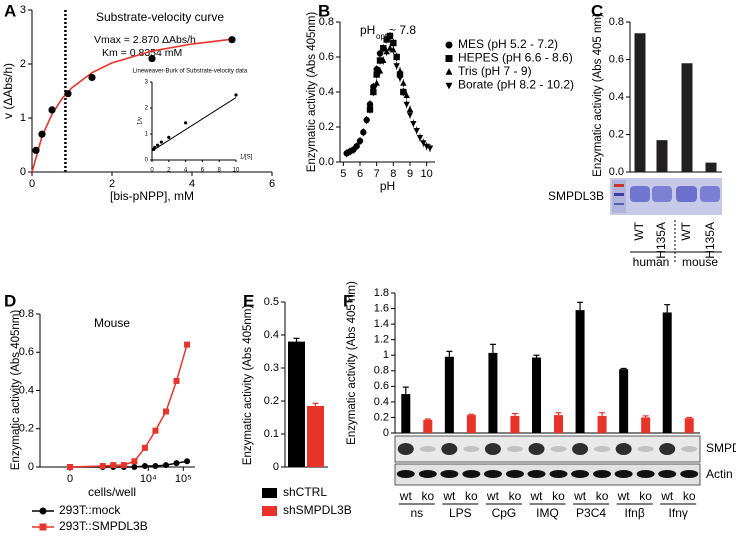  What do you see at coordinates (112, 492) in the screenshot?
I see `x-axis-label: cells/well` at bounding box center [112, 492].